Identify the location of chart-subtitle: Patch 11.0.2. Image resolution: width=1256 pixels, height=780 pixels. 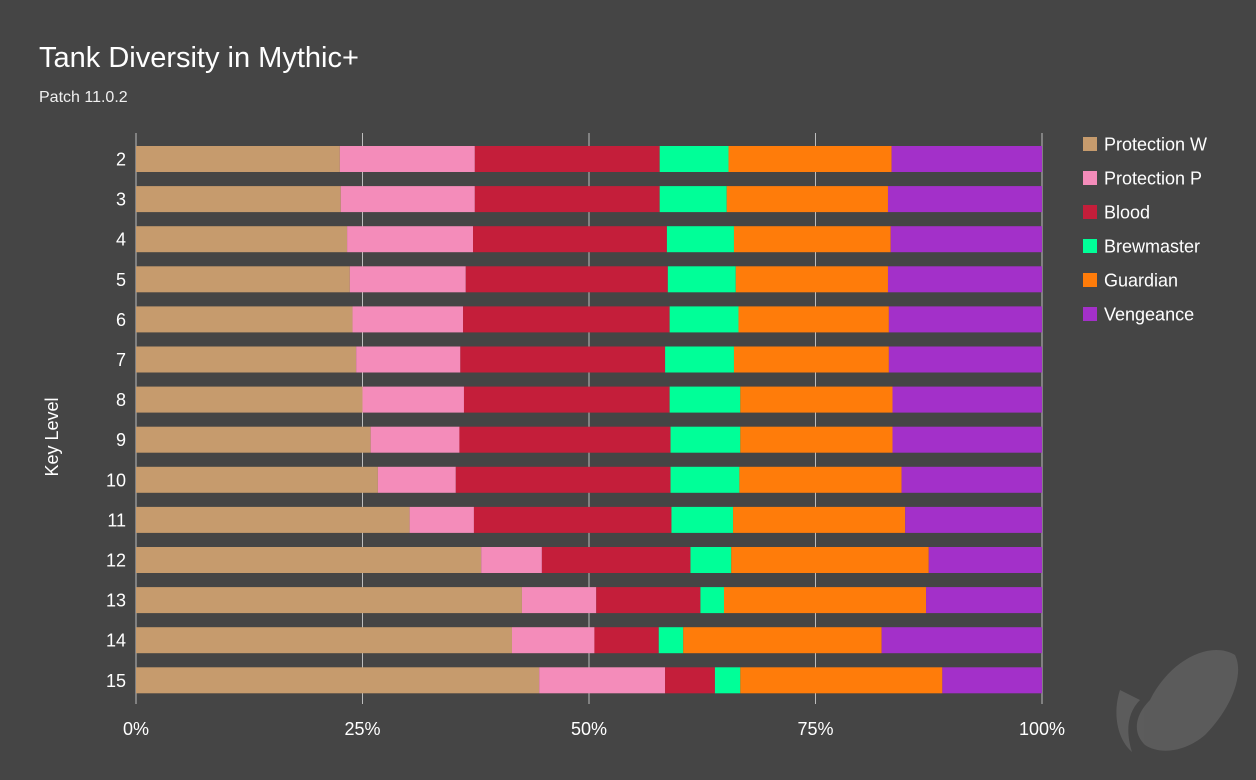
(83, 97).